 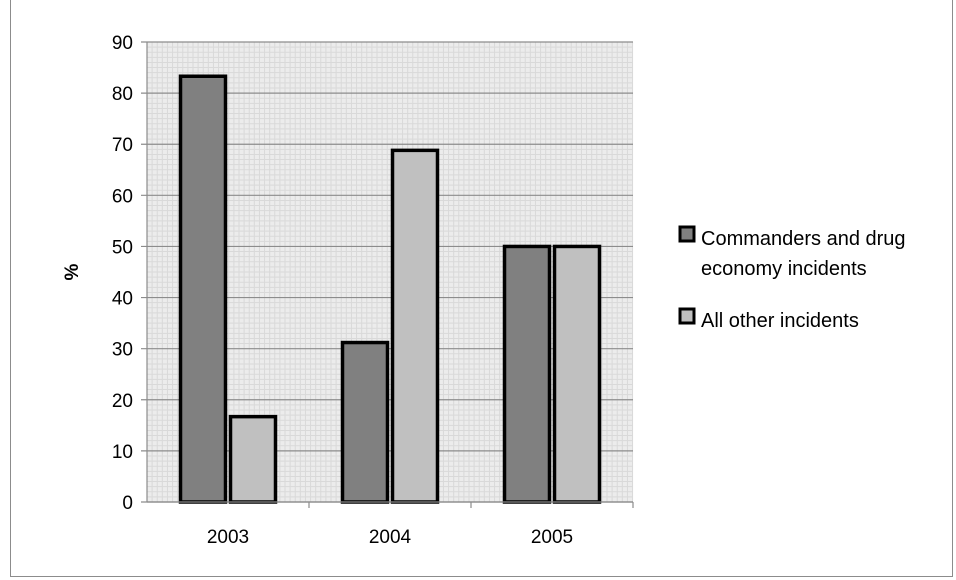 I want to click on y-tick-label: 60, so click(x=122, y=196).